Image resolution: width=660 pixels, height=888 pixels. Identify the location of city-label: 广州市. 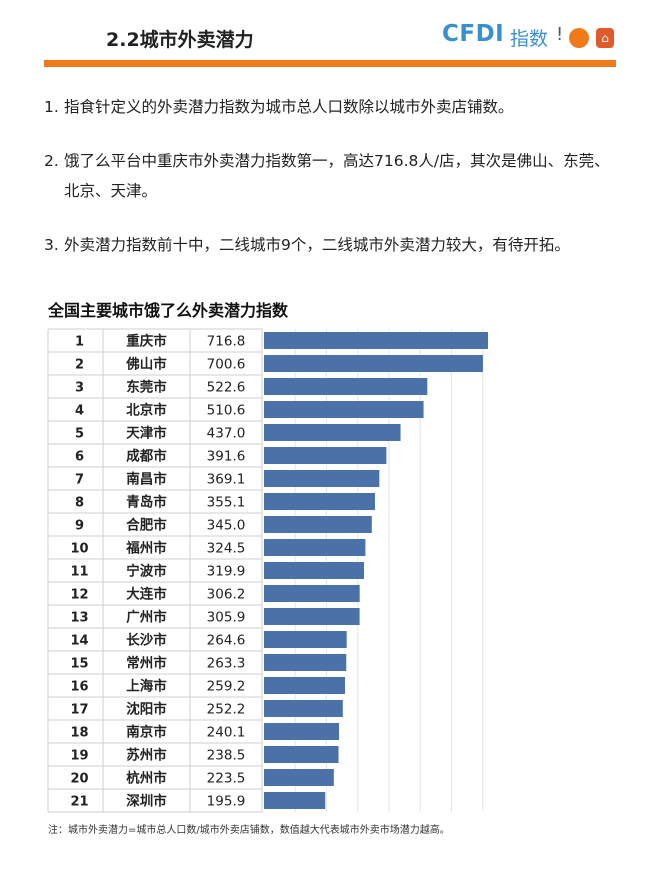
(146, 617).